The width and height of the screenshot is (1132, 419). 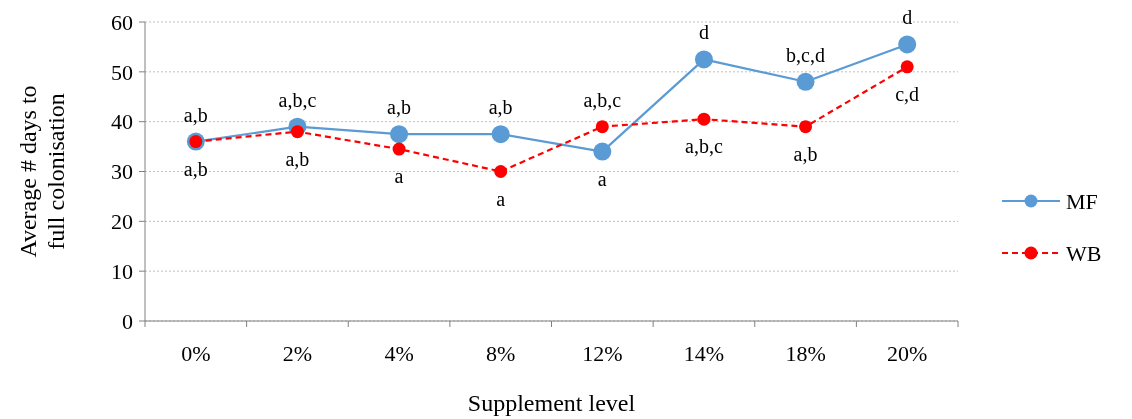 What do you see at coordinates (907, 353) in the screenshot?
I see `x-tick-label: 20%` at bounding box center [907, 353].